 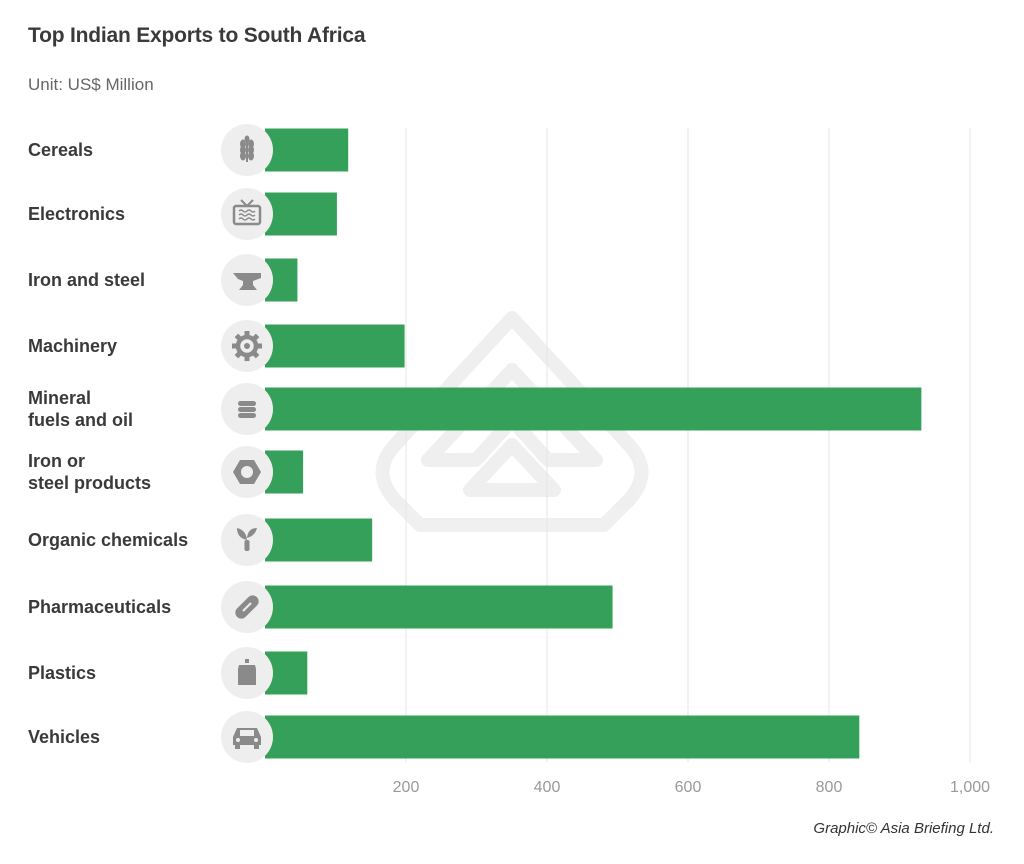 What do you see at coordinates (903, 828) in the screenshot?
I see `graphic-credit: Graphic© Asia Briefing Ltd.` at bounding box center [903, 828].